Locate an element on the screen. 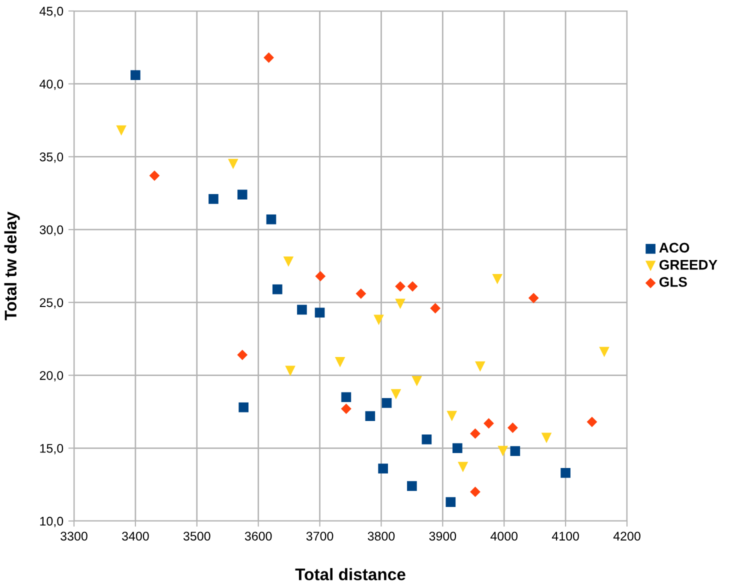 The width and height of the screenshot is (731, 583). y-tick-label: 40,0 is located at coordinates (52, 85).